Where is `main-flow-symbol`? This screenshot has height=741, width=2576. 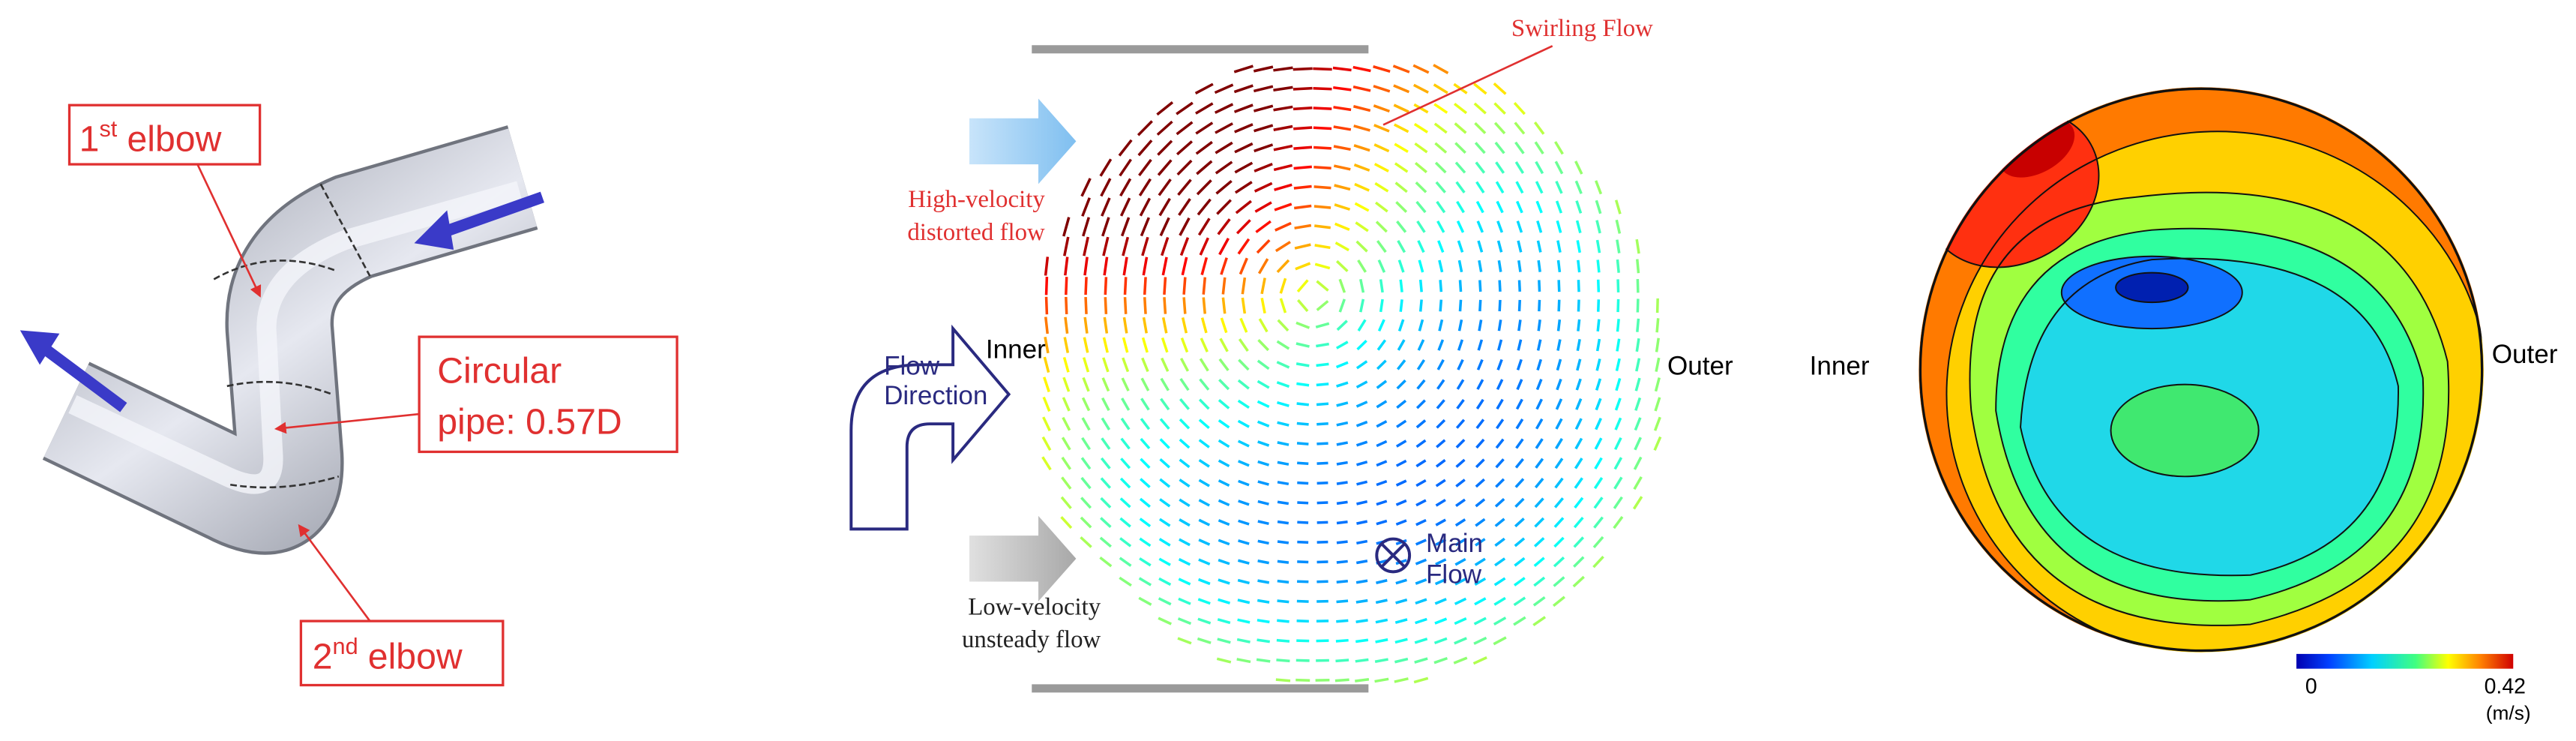 main-flow-symbol is located at coordinates (1393, 555).